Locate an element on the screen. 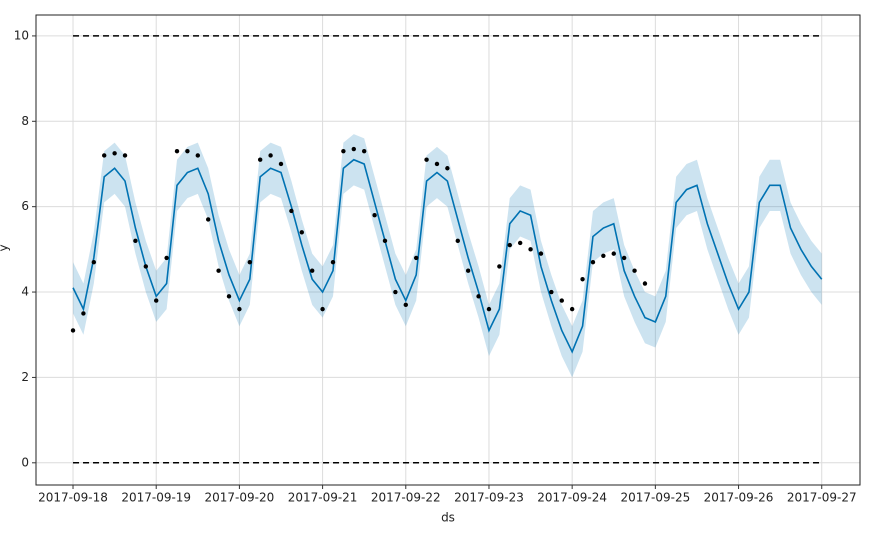  y-tick-label: 4 is located at coordinates (25, 292).